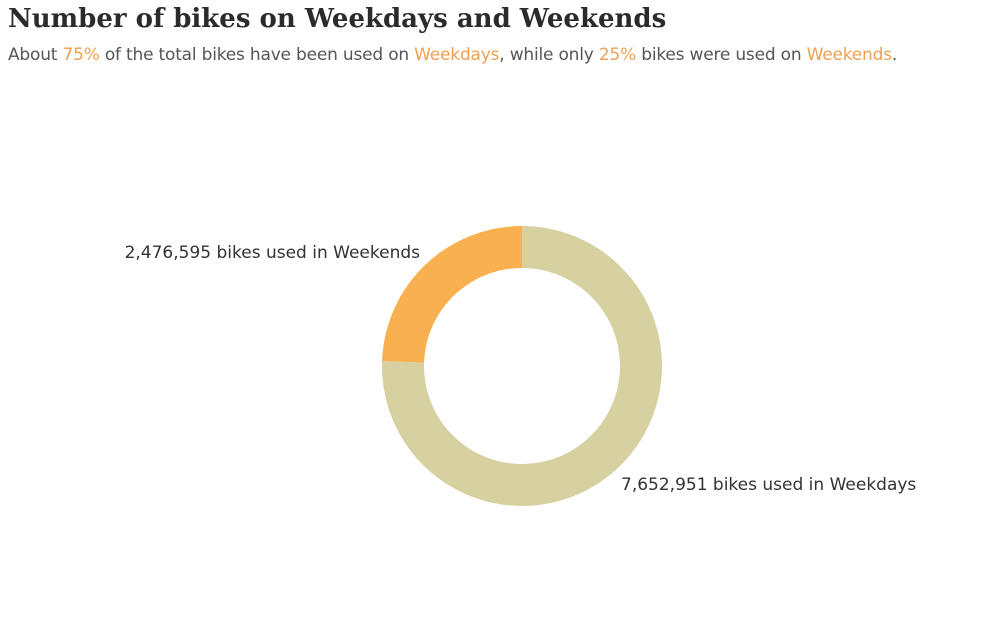 This screenshot has width=997, height=636. I want to click on subtitle-weekday-percent: 75%, so click(81, 55).